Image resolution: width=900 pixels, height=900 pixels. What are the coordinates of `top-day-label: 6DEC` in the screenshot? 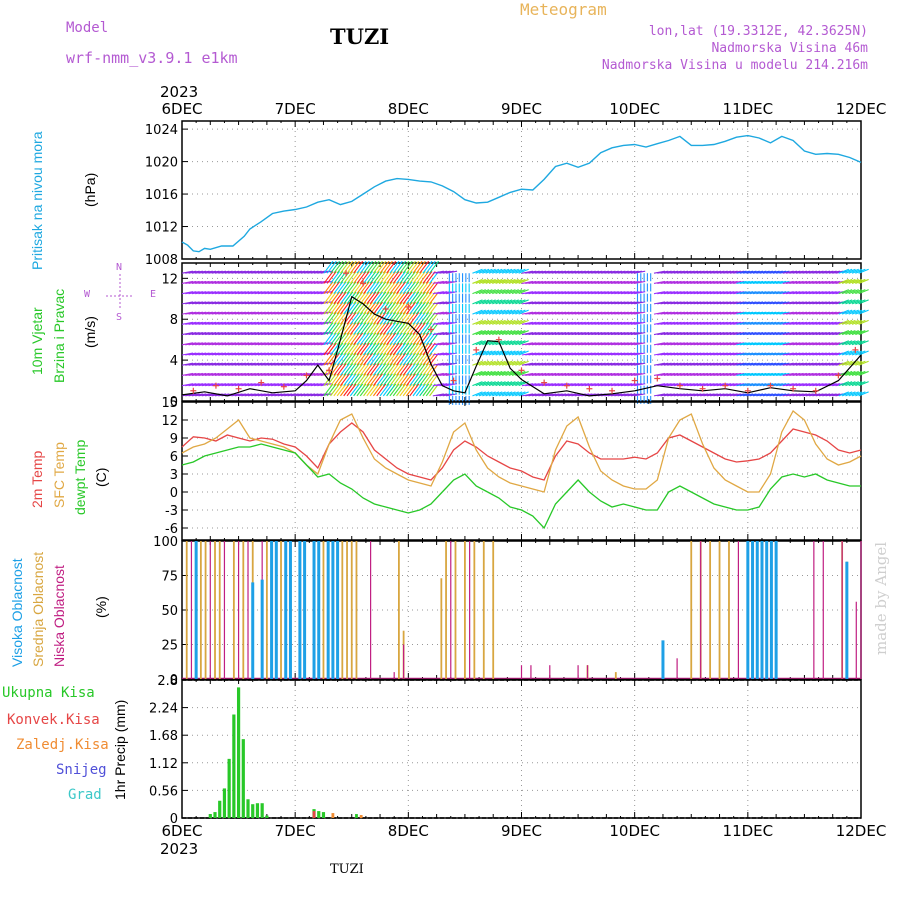 It's located at (181, 109).